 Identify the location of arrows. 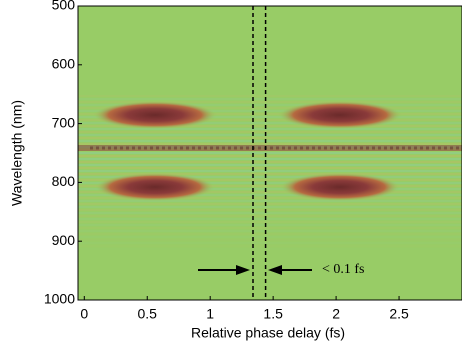
(255, 270).